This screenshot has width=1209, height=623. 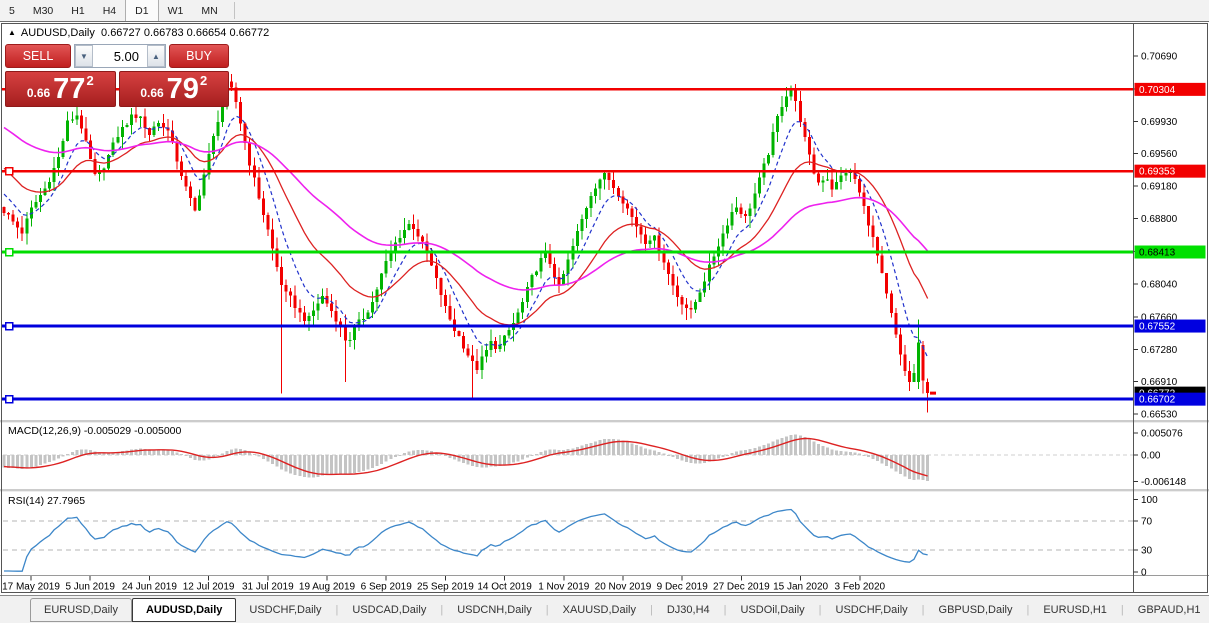 I want to click on resistance-line-2-anchor, so click(x=9, y=171).